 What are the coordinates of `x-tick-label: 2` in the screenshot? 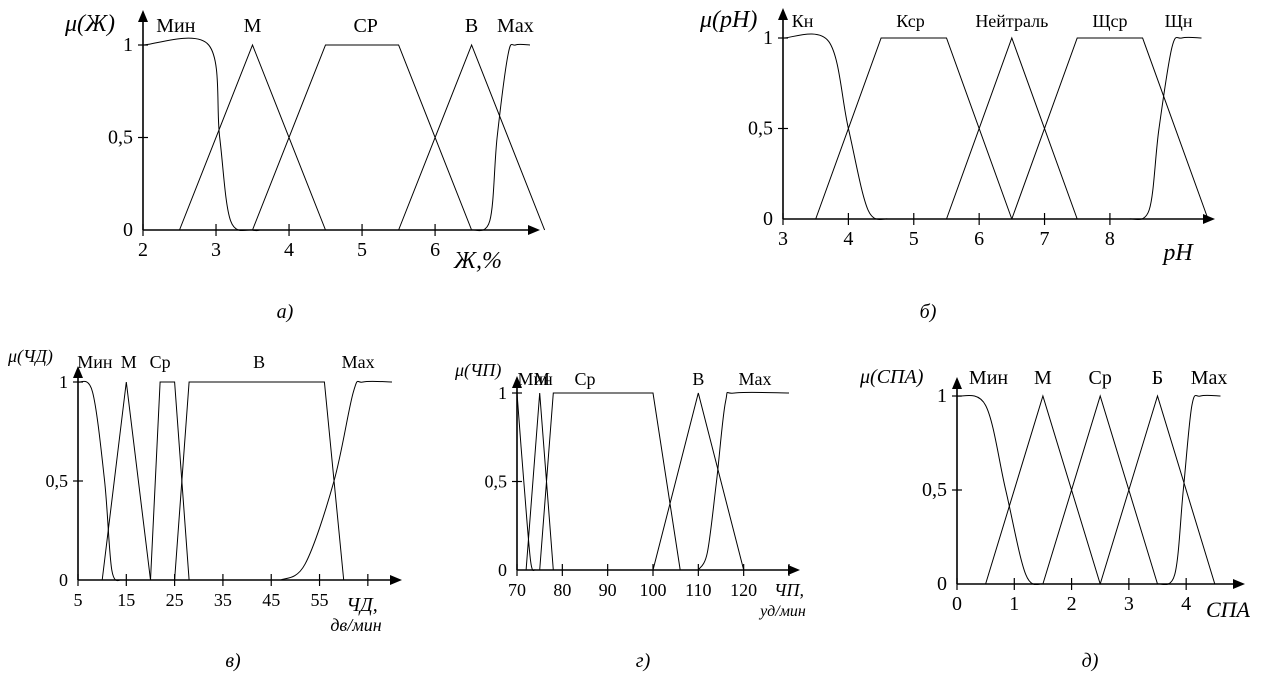 It's located at (143, 250).